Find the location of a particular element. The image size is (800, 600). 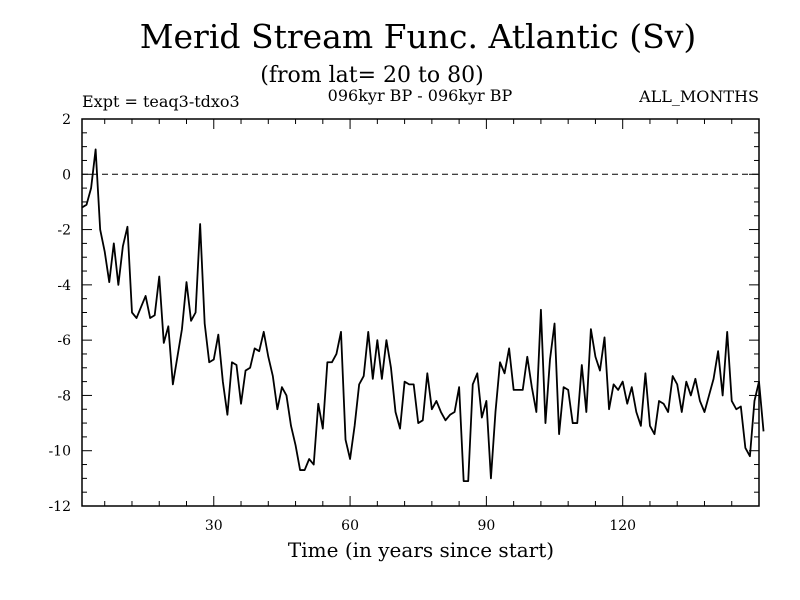

chart-subtitle: (from lat= 20 to 80) is located at coordinates (371, 75).